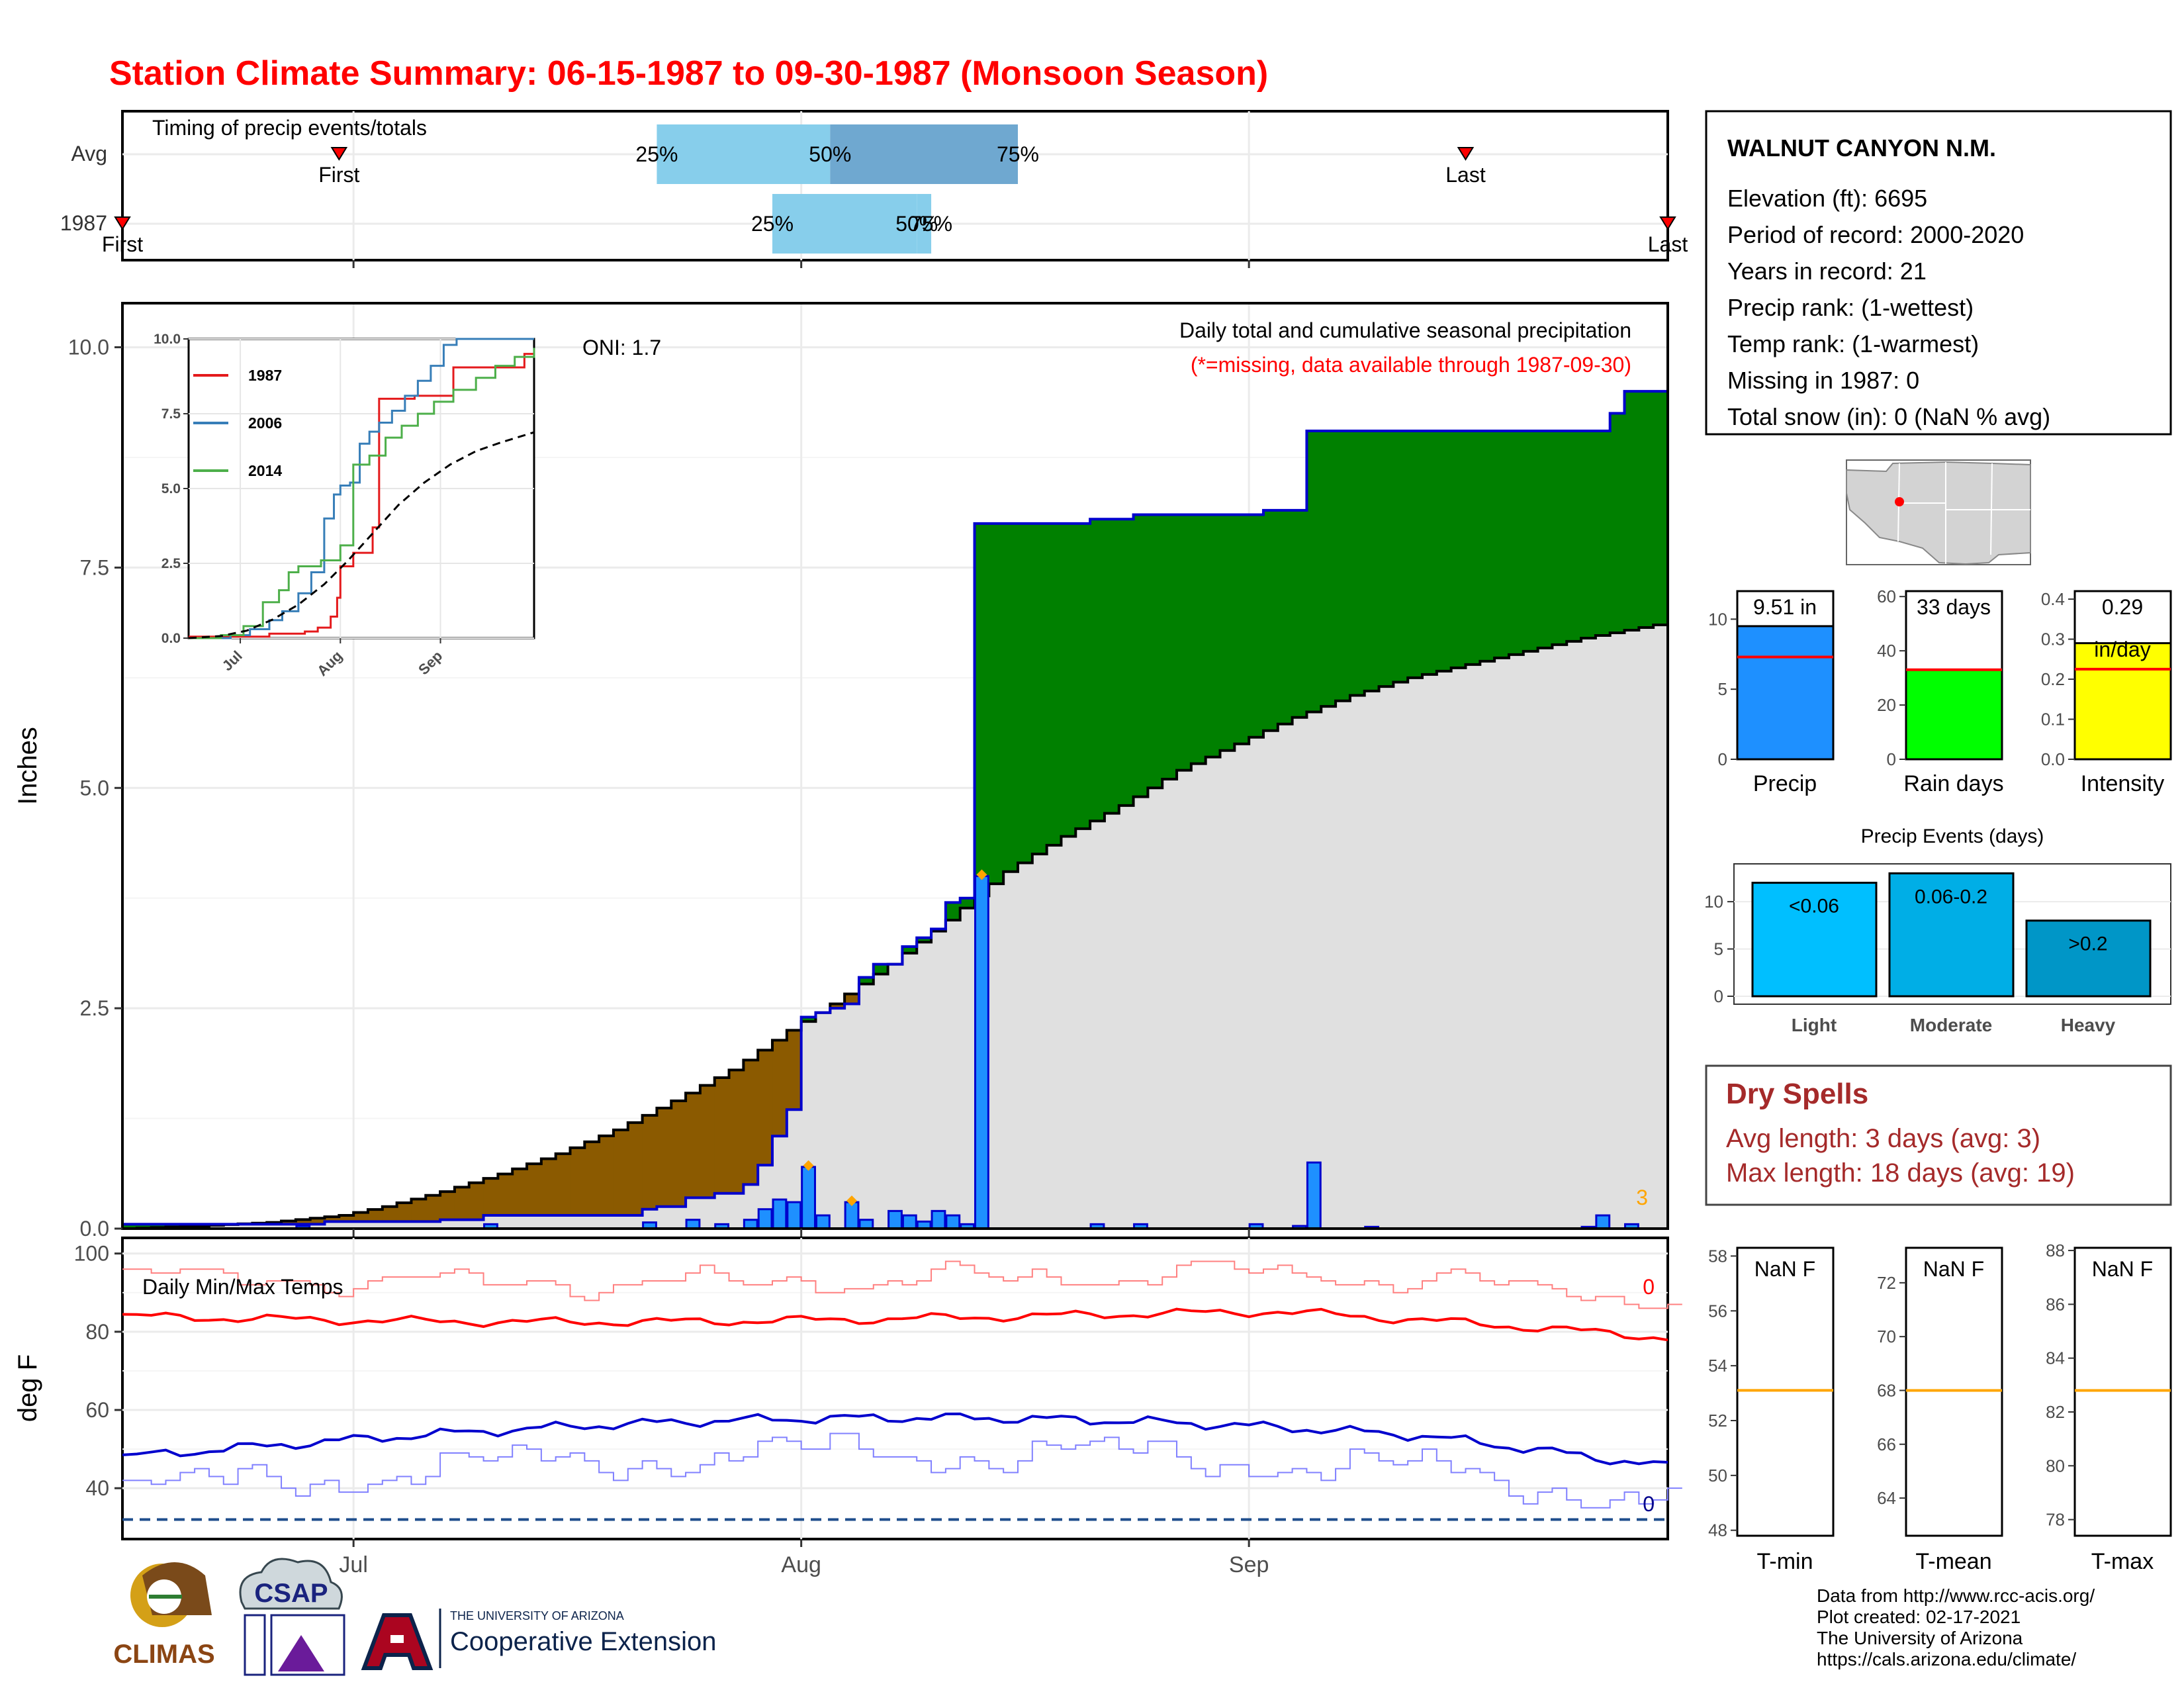 The width and height of the screenshot is (2184, 1688). I want to click on temp-gridlines, so click(895, 1388).